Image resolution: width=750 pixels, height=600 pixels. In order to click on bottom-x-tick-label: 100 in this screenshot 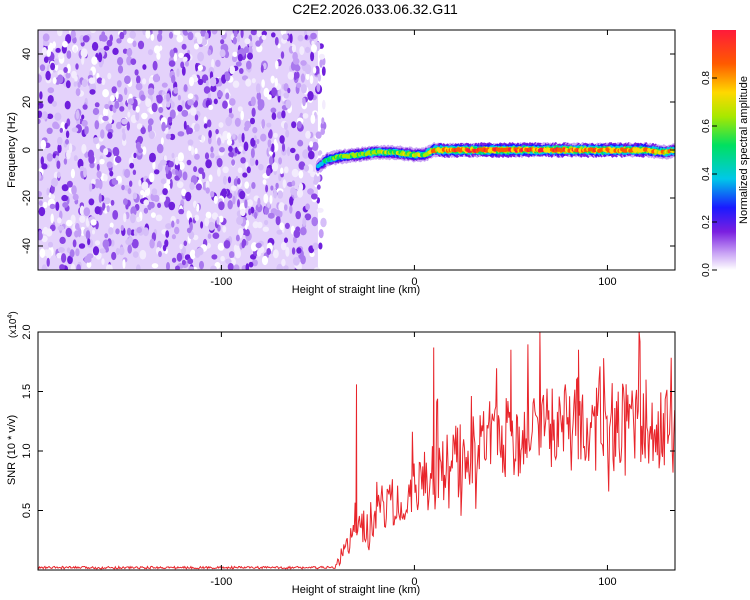, I will do `click(607, 582)`.